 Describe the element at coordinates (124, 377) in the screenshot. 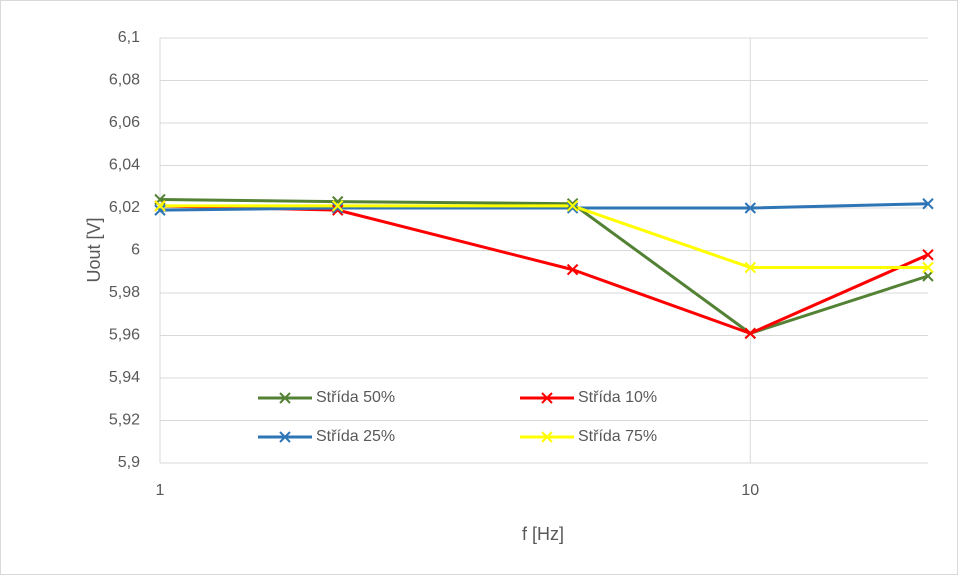

I see `y-tick-label: 5,94` at that location.